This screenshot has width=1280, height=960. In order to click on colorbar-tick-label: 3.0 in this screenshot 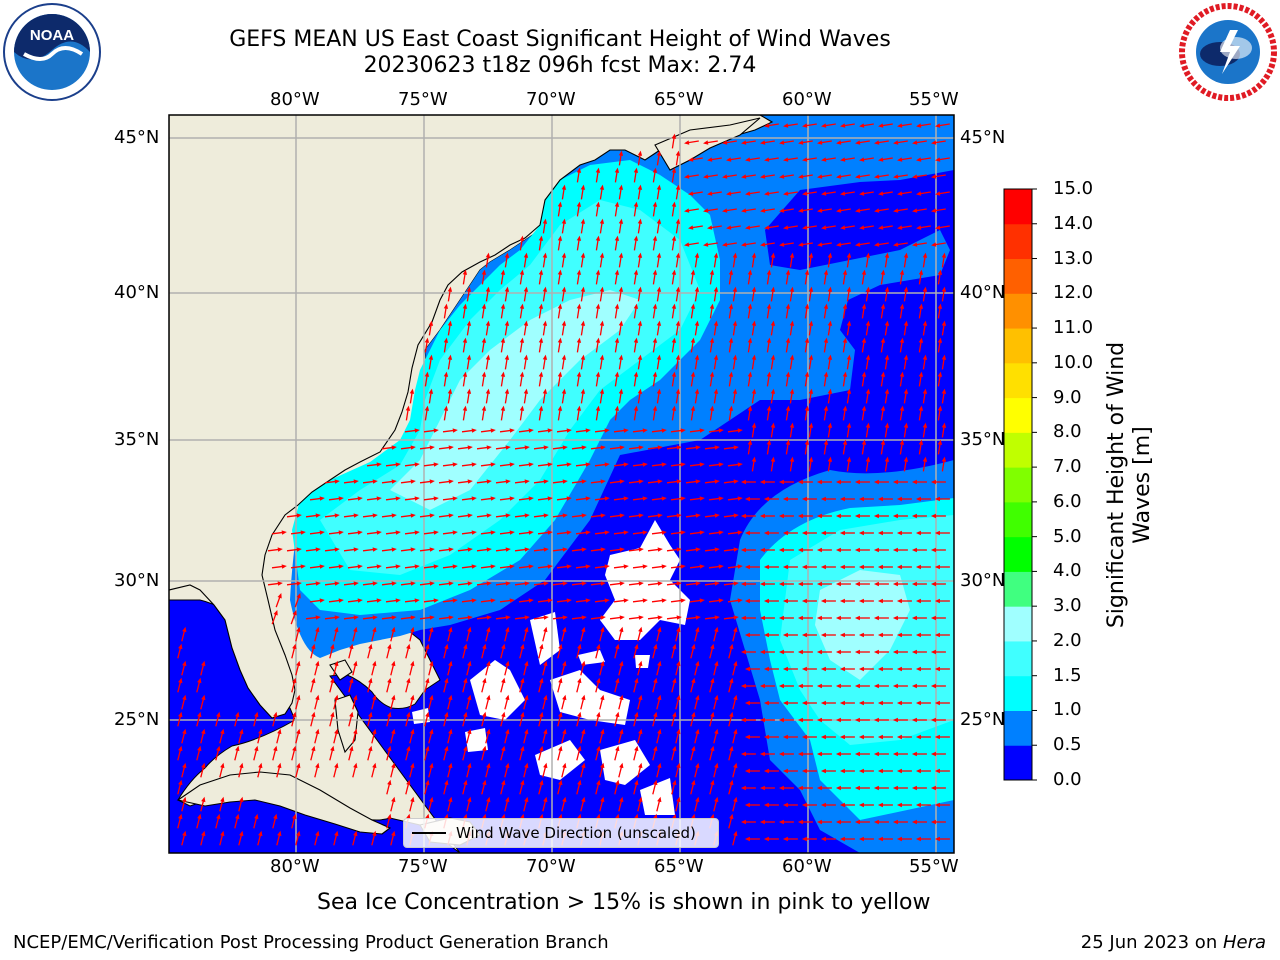, I will do `click(1067, 606)`.